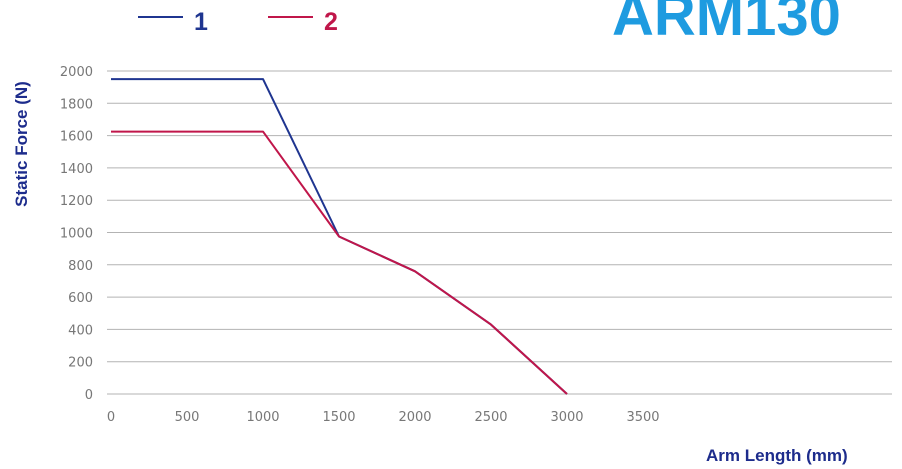 This screenshot has height=469, width=902. Describe the element at coordinates (338, 417) in the screenshot. I see `x-tick-label: 1500` at that location.